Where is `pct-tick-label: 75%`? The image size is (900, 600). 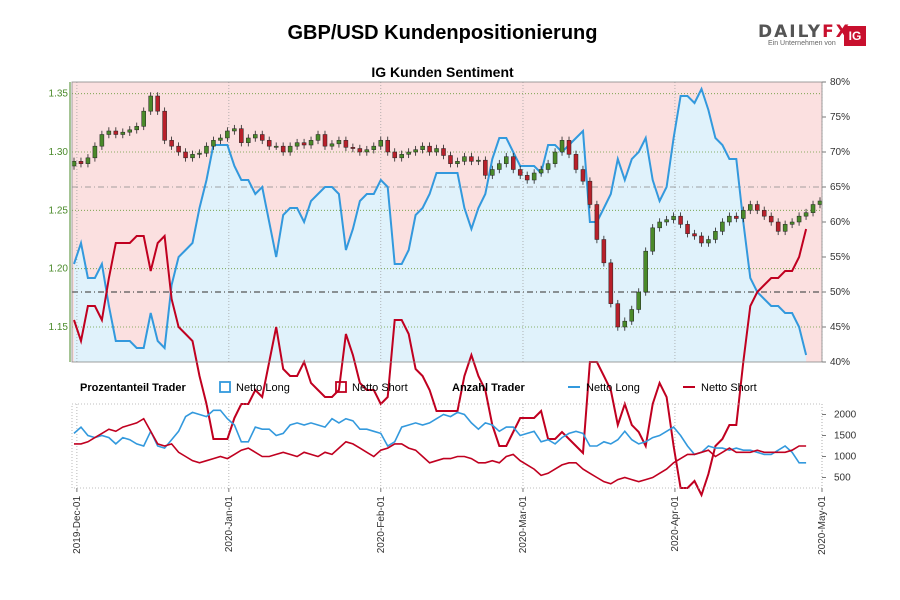 pct-tick-label: 75% is located at coordinates (840, 117).